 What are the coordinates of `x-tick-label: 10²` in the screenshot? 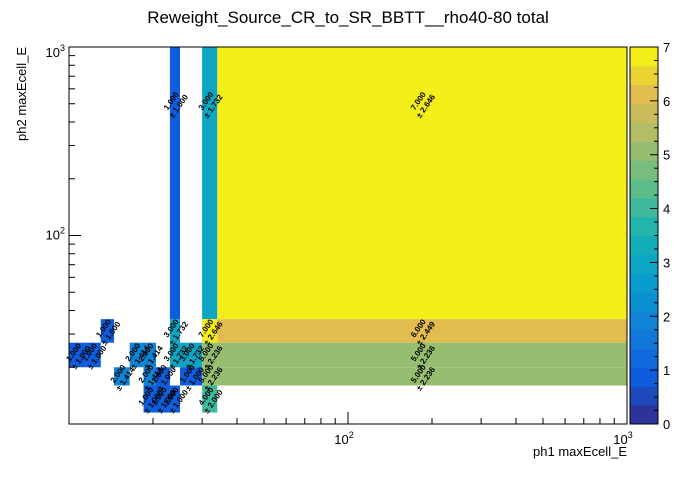 It's located at (343, 438).